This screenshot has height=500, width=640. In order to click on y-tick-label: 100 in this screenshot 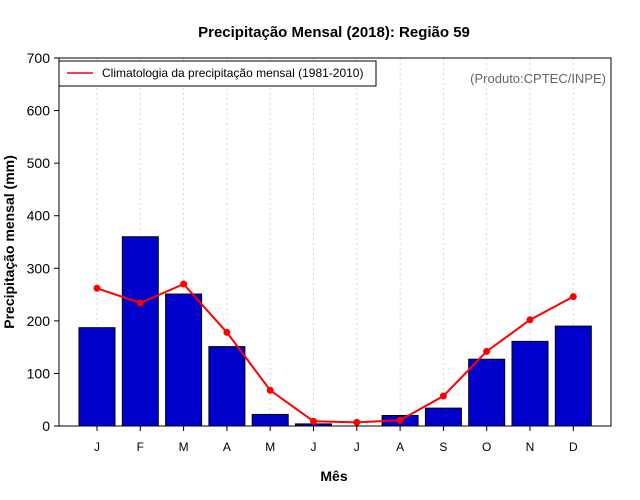, I will do `click(39, 373)`.